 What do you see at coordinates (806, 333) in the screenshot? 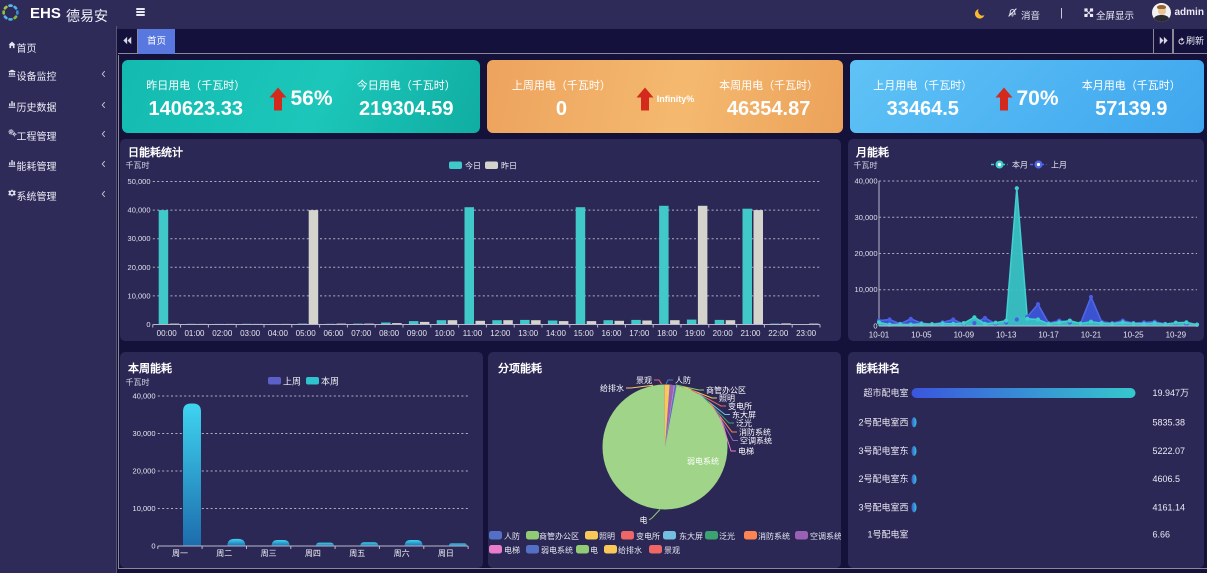
I see `svg-text: 23:00` at bounding box center [806, 333].